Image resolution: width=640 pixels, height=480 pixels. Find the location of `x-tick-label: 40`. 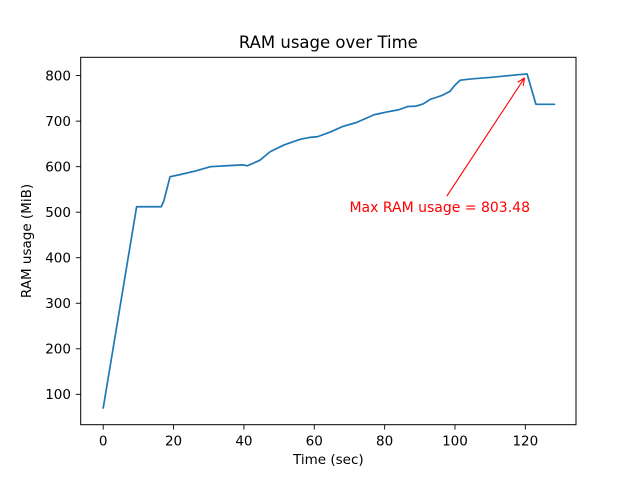

x-tick-label: 40 is located at coordinates (243, 442).